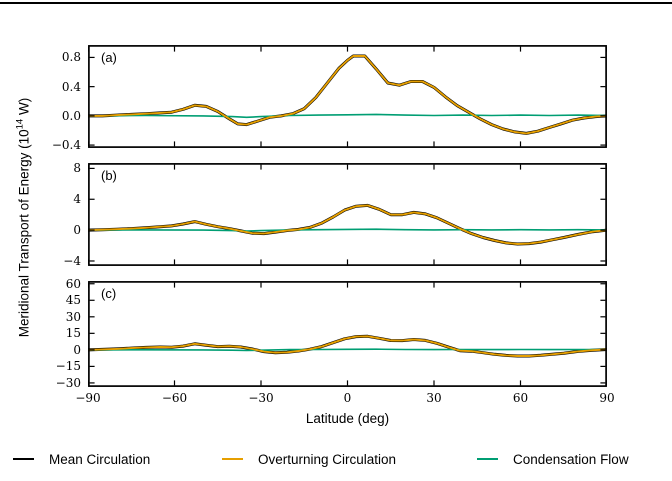 This screenshot has width=672, height=481. What do you see at coordinates (336, 3) in the screenshot?
I see `top-rule` at bounding box center [336, 3].